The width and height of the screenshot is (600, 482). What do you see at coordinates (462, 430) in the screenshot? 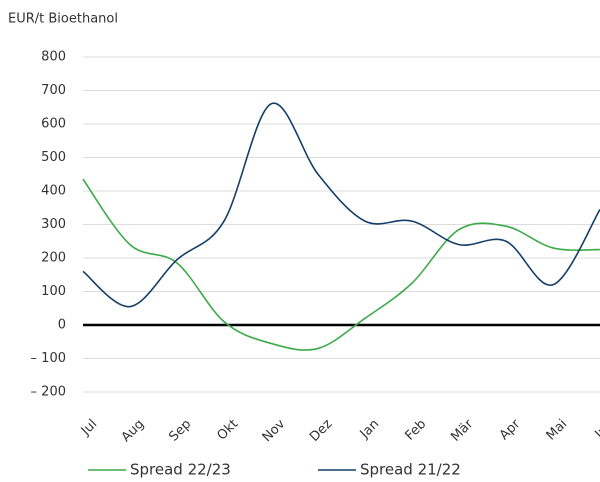
I see `x-tick-label: Mär` at bounding box center [462, 430].